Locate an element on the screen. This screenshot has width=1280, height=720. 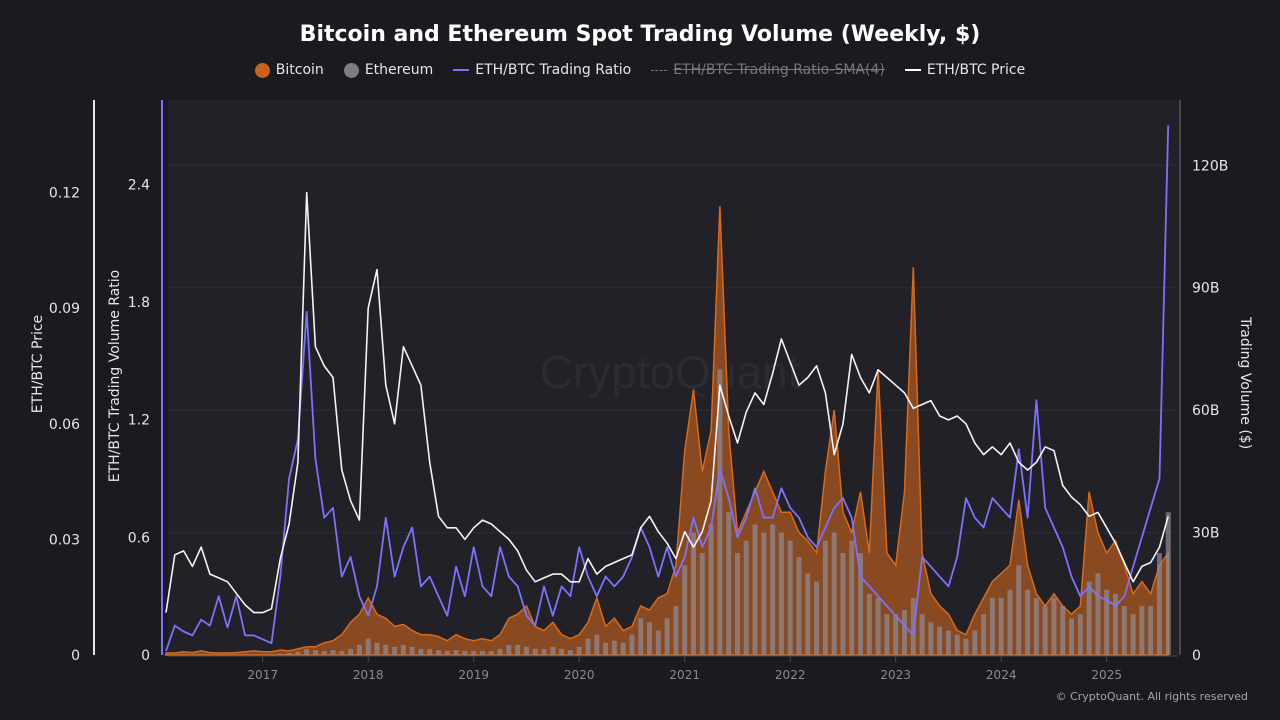
sma-dashed-line-icon is located at coordinates (659, 70).